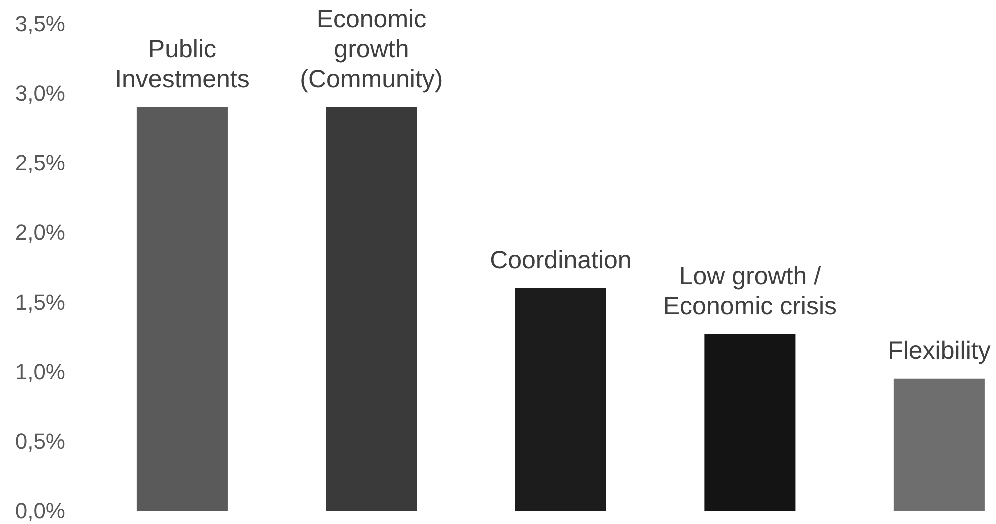 This screenshot has height=524, width=996. What do you see at coordinates (40, 233) in the screenshot?
I see `y-tick-label: 2,0%` at bounding box center [40, 233].